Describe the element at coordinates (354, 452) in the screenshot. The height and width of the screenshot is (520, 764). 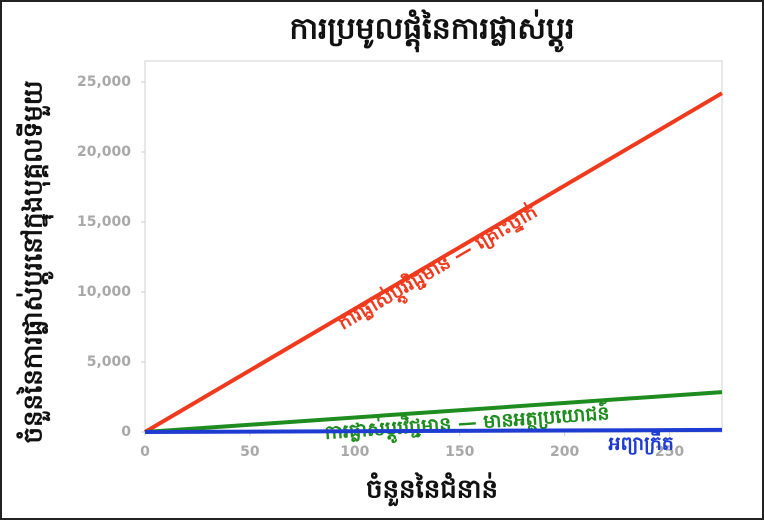
I see `x-tick-label: 100` at that location.